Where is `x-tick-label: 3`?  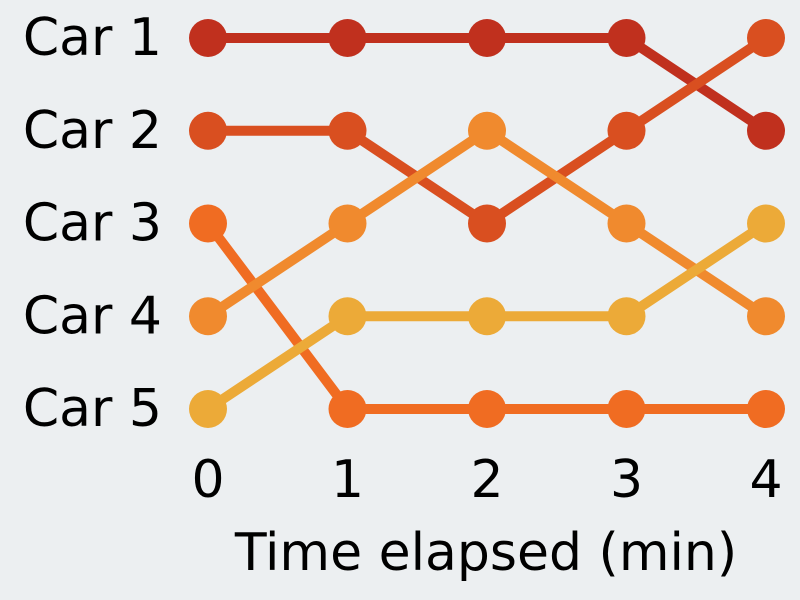
x-tick-label: 3 is located at coordinates (626, 480).